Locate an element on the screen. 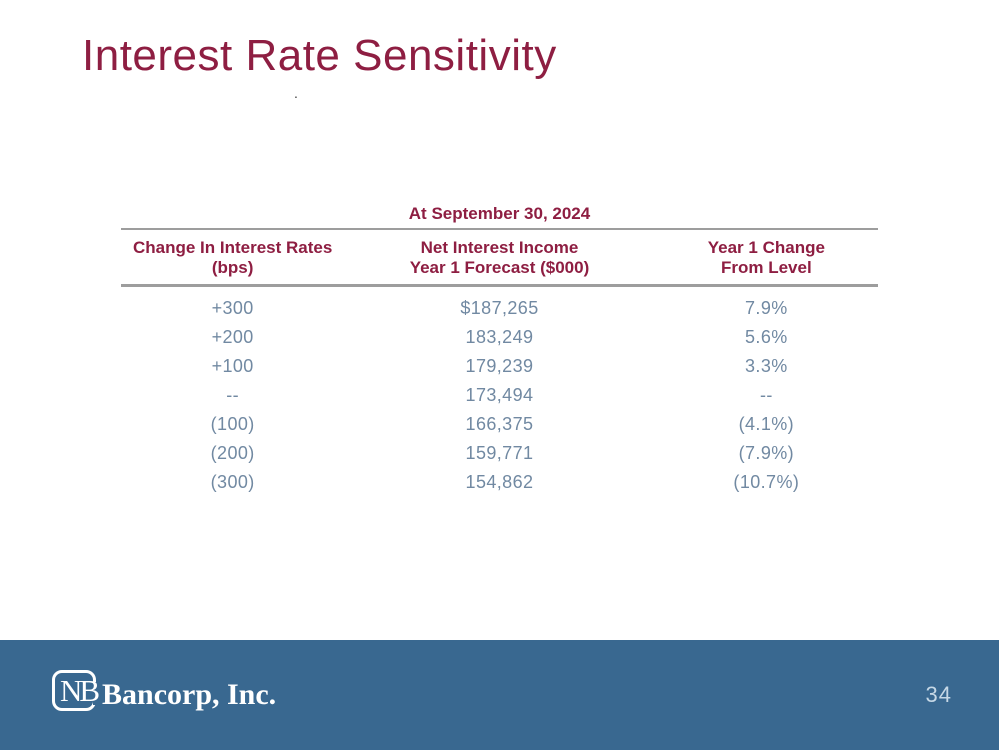  table-cell: 166,375 is located at coordinates (499, 424).